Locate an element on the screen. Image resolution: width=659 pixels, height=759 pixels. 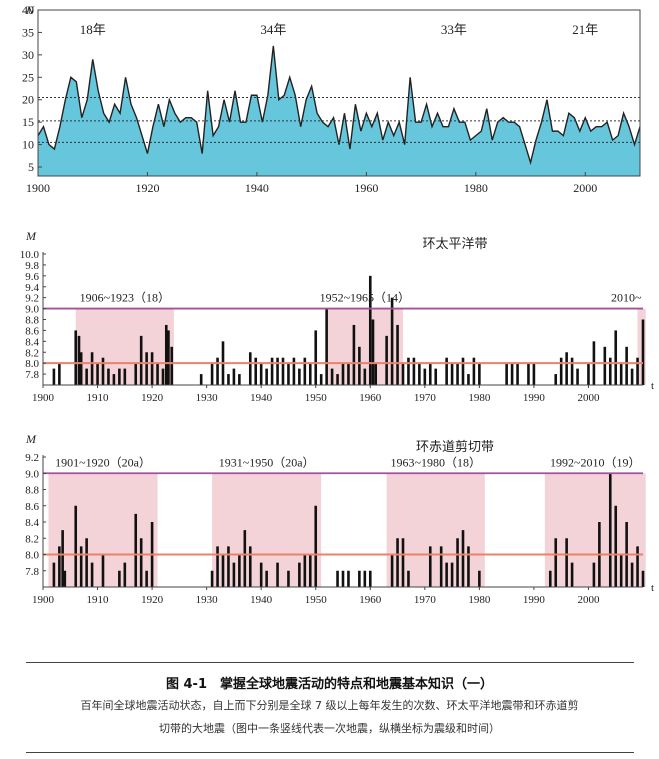
y-tick-label: 9.4 is located at coordinates (32, 288).